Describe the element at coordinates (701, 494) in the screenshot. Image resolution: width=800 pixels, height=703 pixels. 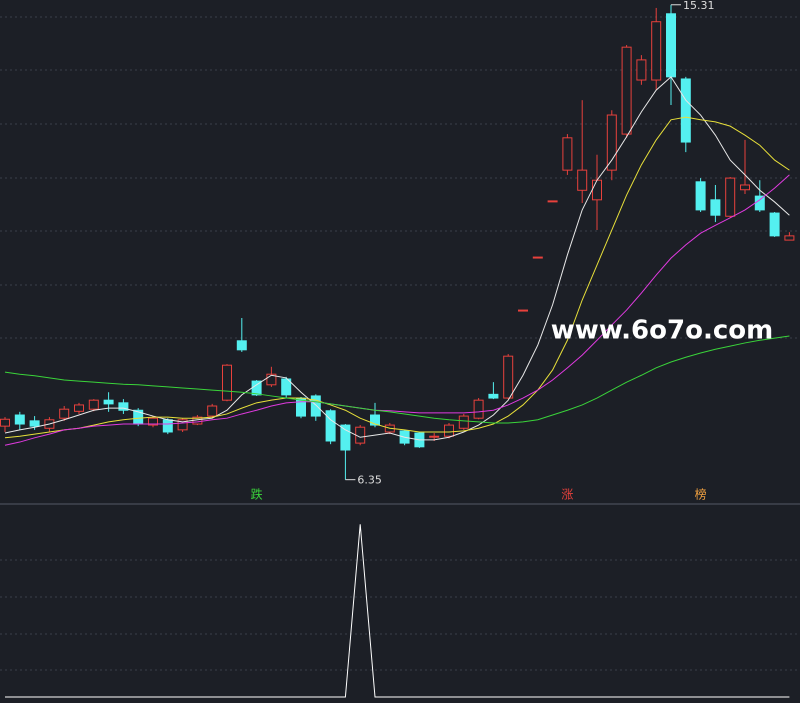
I see `signal-label: 榜` at that location.